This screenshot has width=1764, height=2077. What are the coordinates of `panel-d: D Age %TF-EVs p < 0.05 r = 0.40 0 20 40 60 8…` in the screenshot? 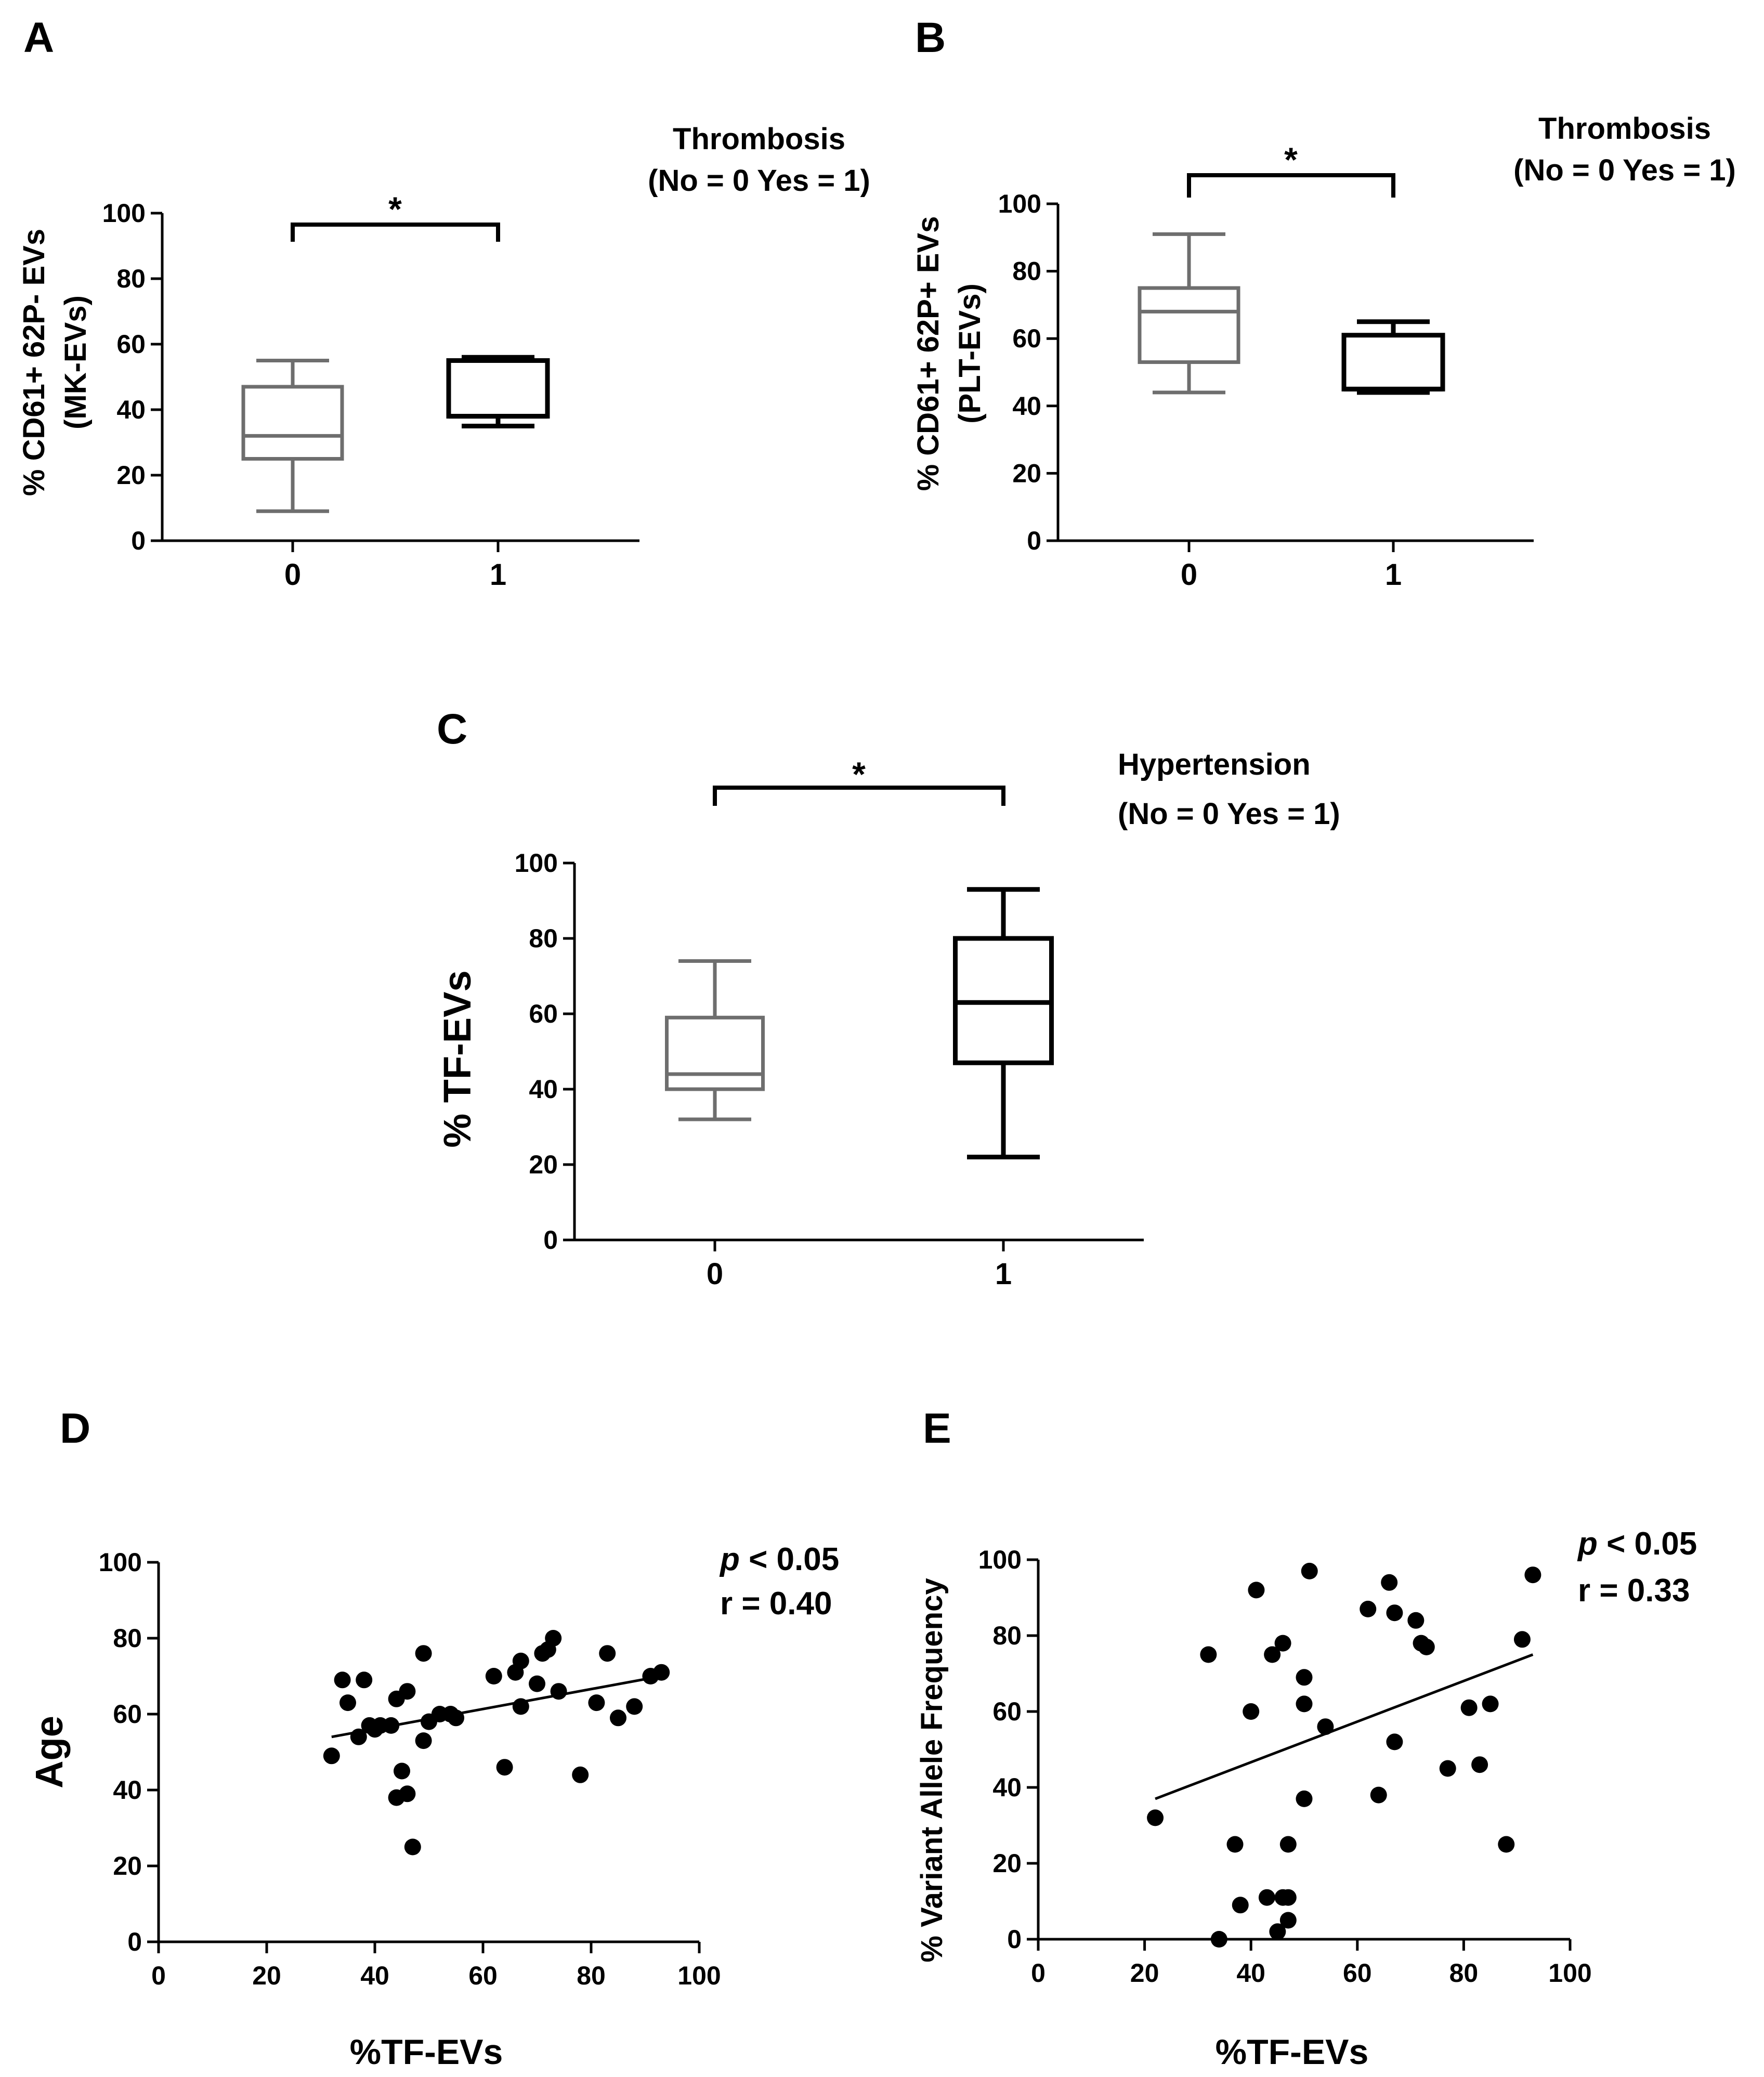 It's located at (433, 1738).